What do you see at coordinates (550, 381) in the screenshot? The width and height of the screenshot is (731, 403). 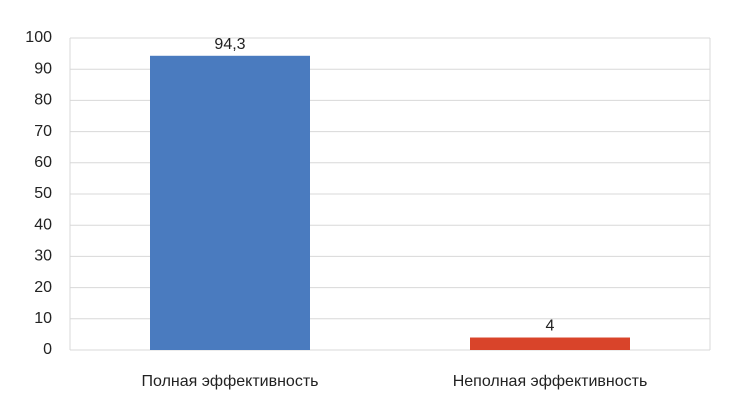 I see `x-tick-label: Неполная эффективность` at bounding box center [550, 381].